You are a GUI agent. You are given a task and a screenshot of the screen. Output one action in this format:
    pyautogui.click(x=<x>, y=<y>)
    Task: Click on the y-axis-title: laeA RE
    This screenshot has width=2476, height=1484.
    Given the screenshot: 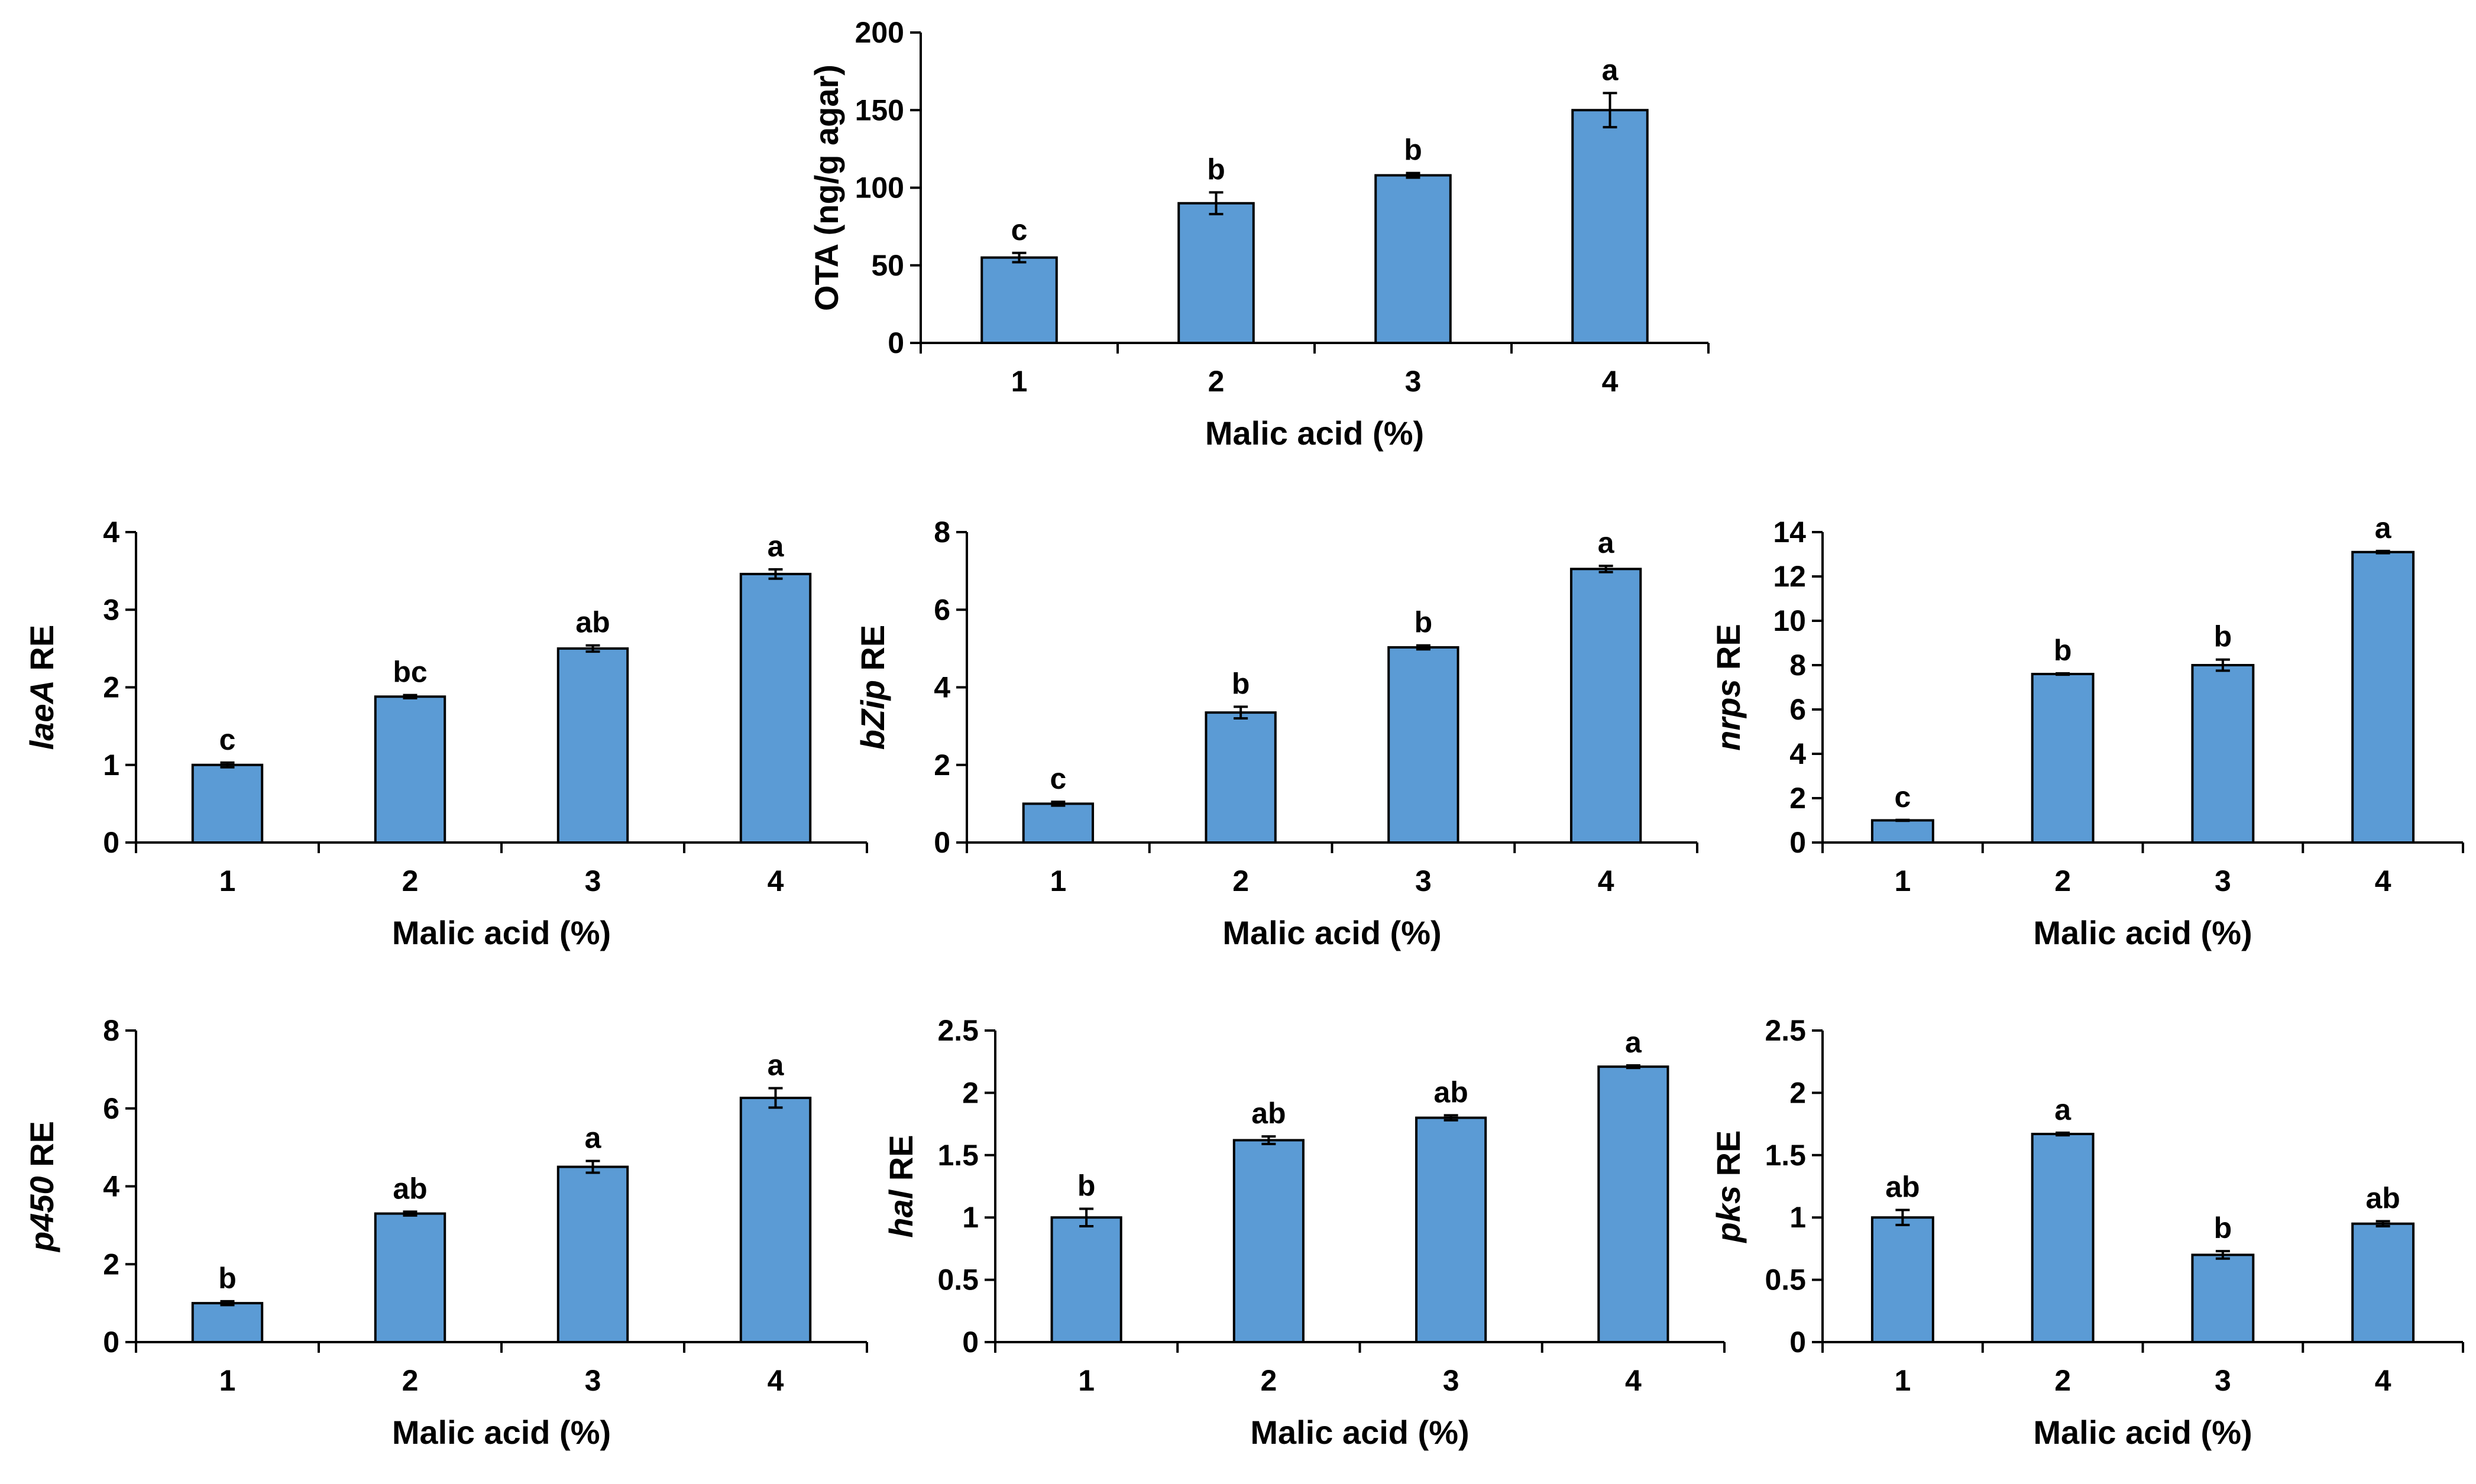 What is the action you would take?
    pyautogui.click(x=41, y=687)
    